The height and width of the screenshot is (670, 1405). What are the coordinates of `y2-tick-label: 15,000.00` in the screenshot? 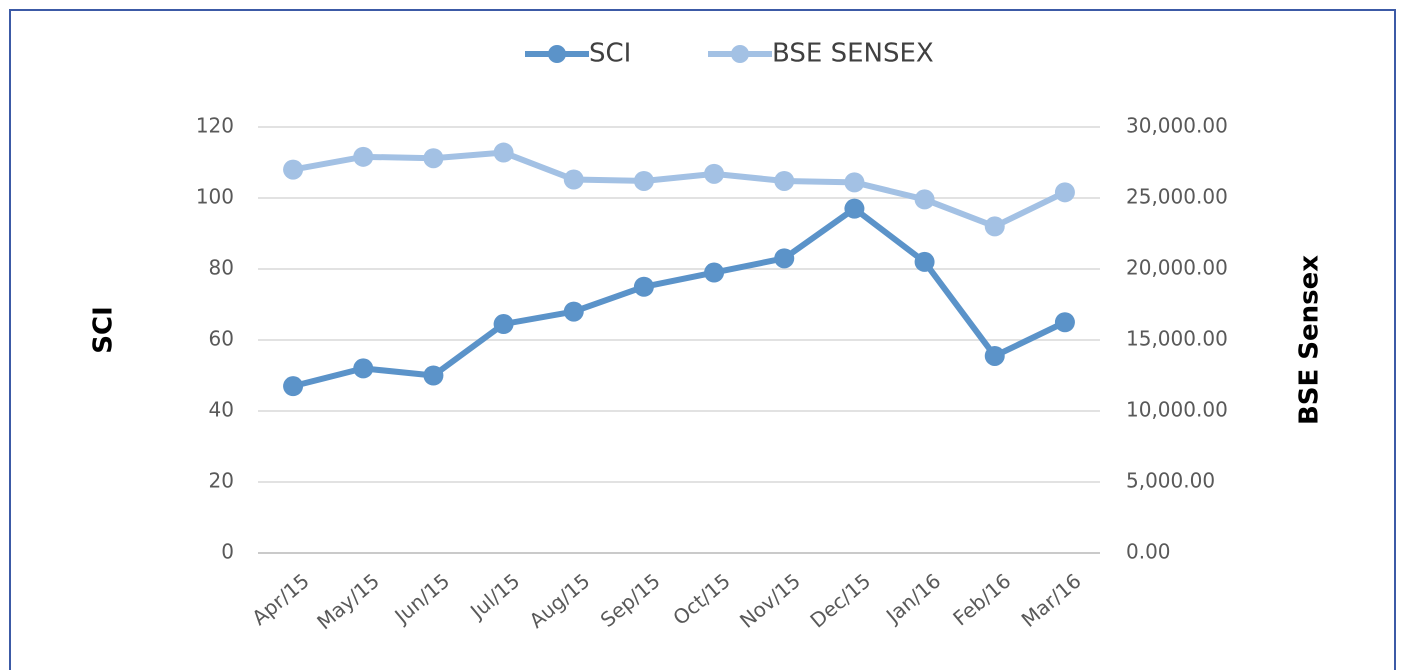 It's located at (1177, 339).